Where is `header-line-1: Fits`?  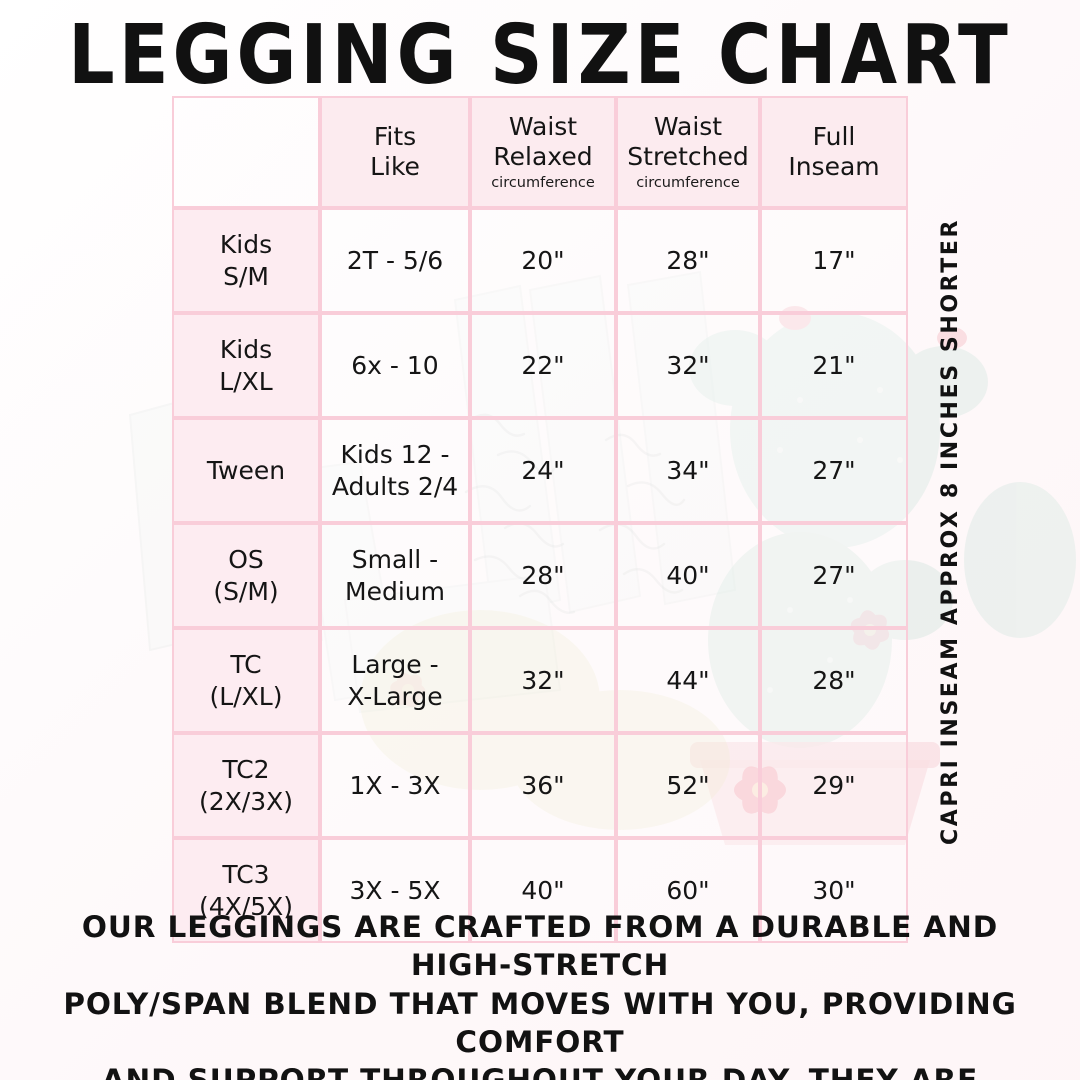 header-line-1: Fits is located at coordinates (395, 136).